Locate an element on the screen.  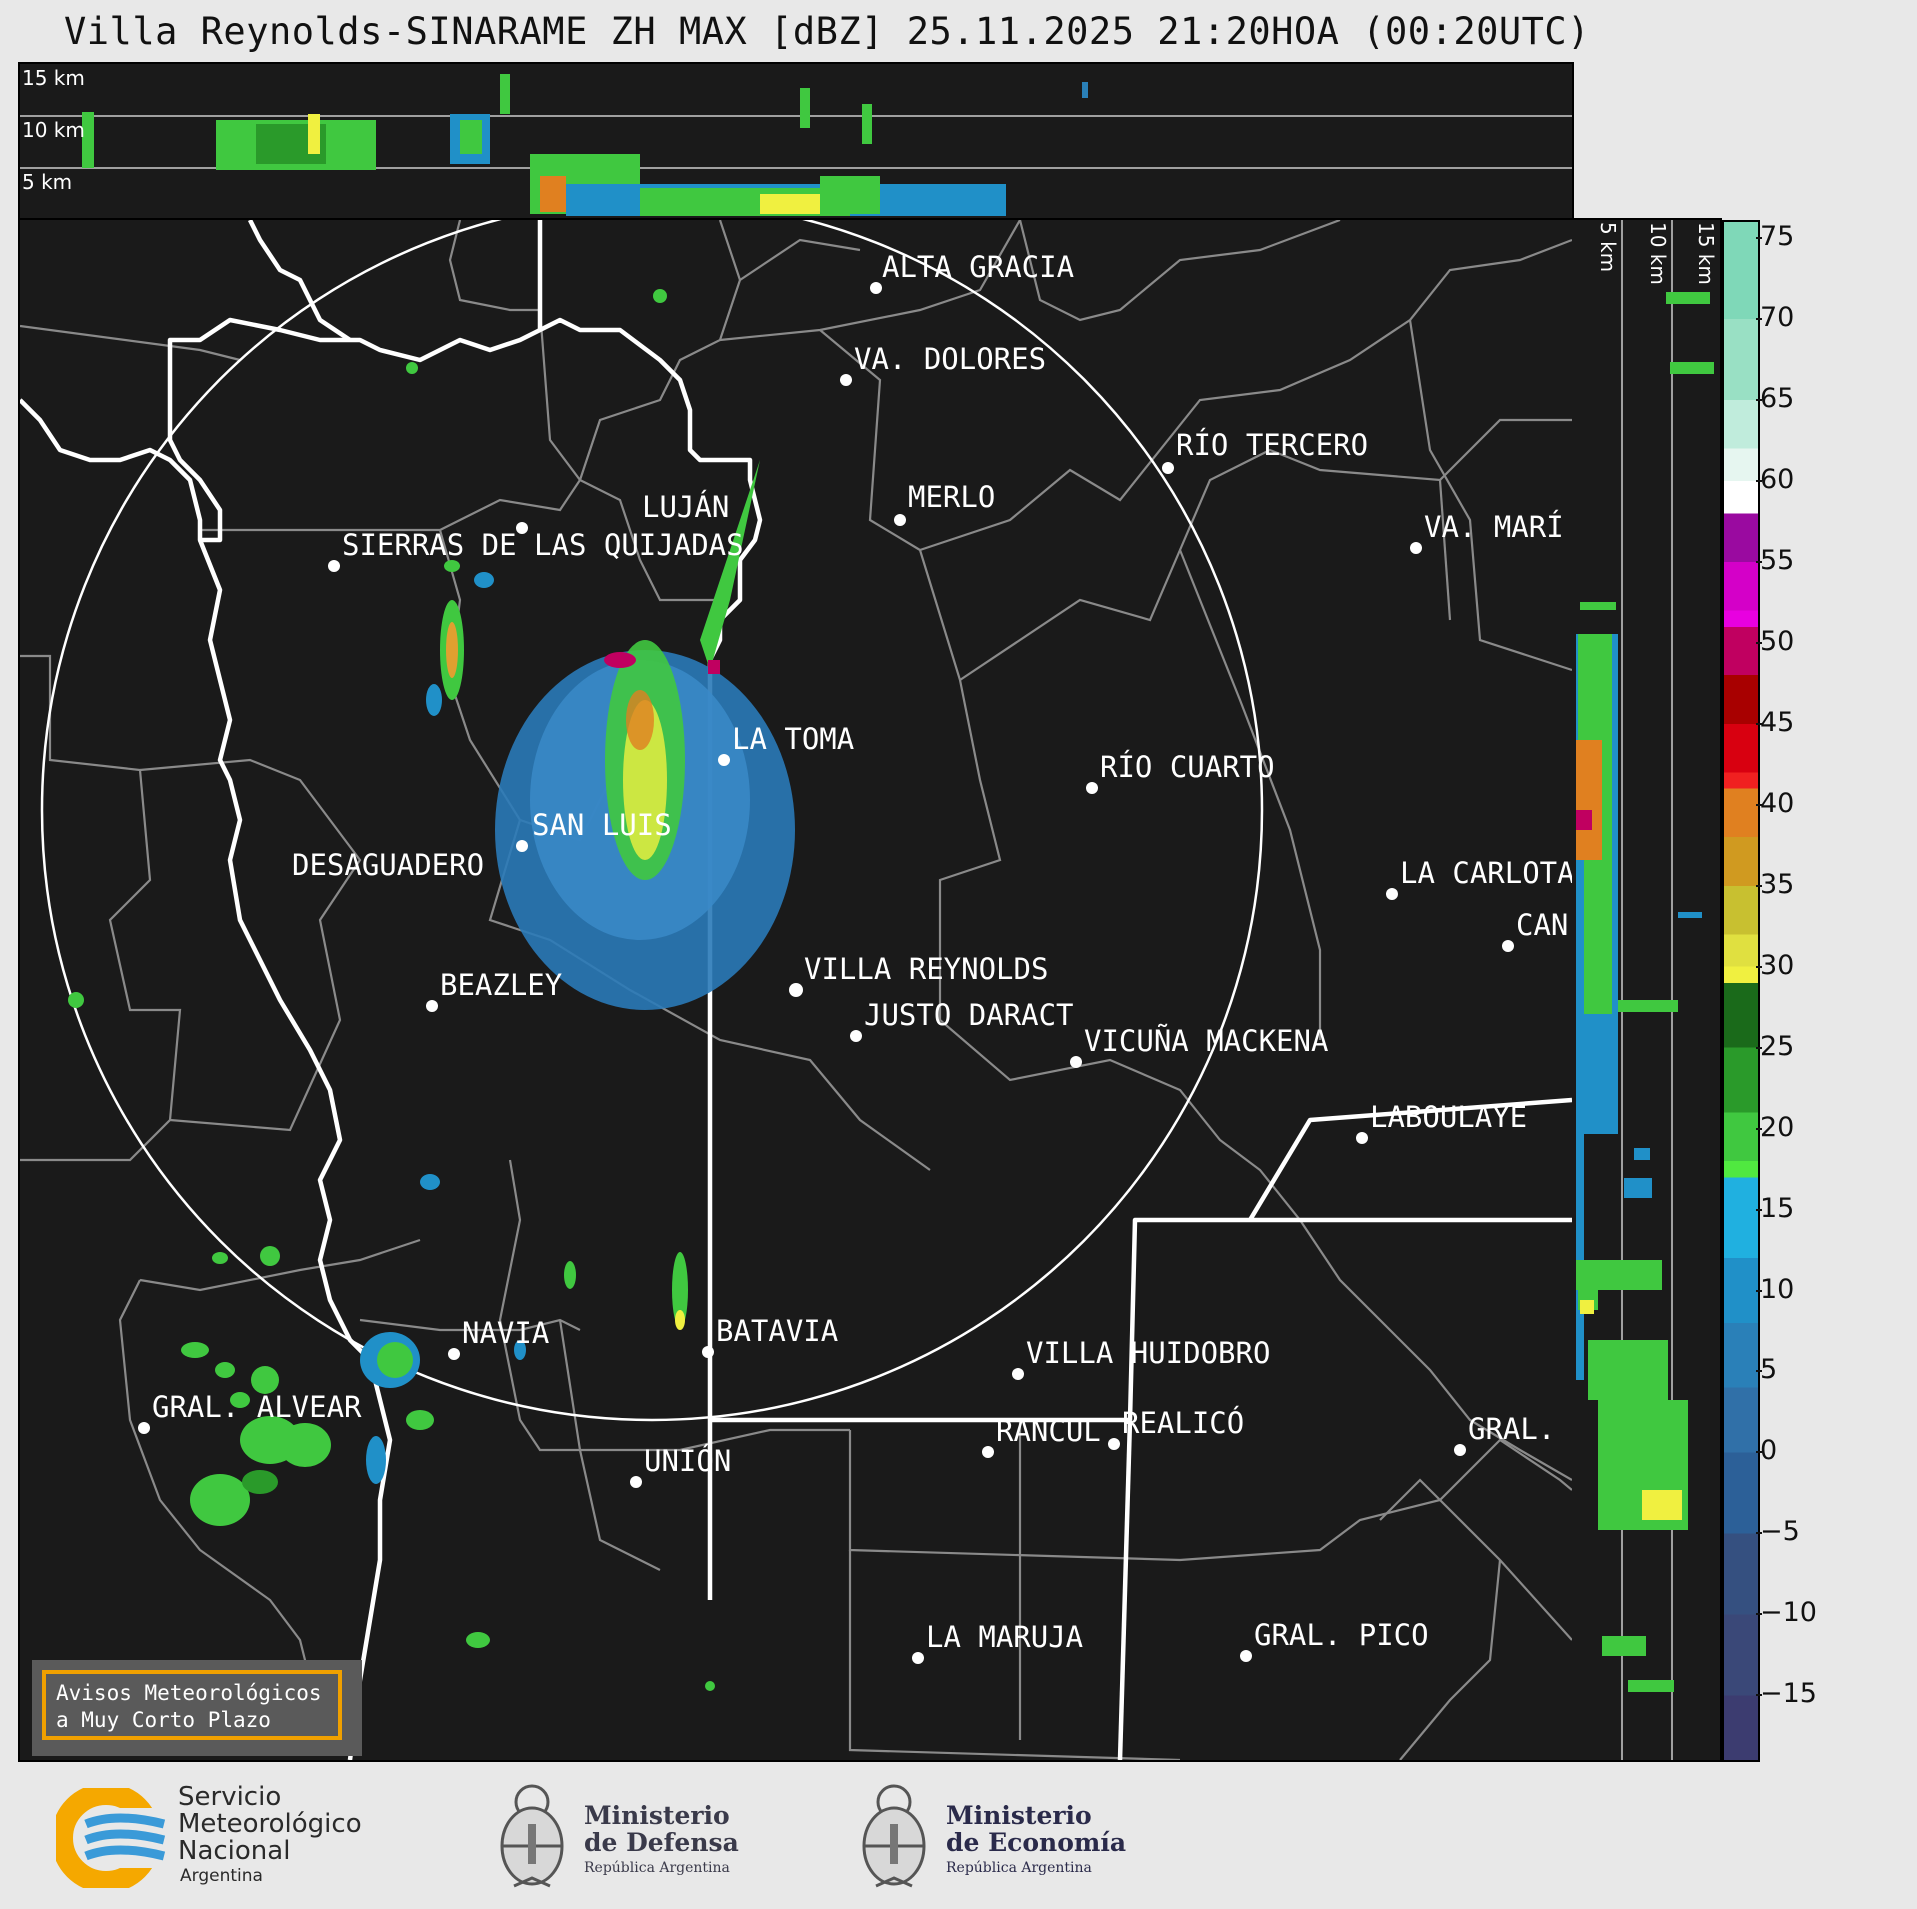
colorbar-tick-label: 10 is located at coordinates (1777, 1289).